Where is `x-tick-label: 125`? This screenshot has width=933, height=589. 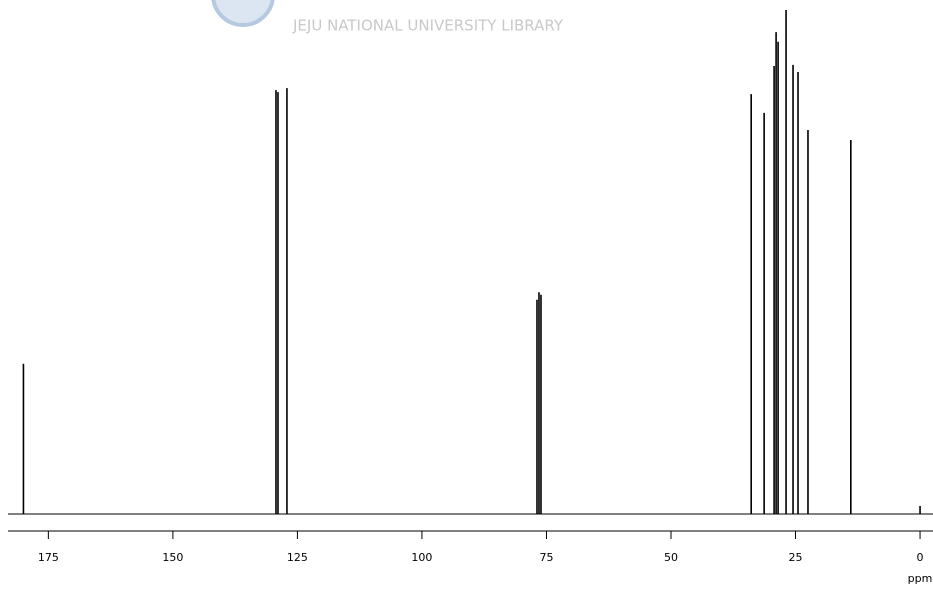
x-tick-label: 125 is located at coordinates (297, 557).